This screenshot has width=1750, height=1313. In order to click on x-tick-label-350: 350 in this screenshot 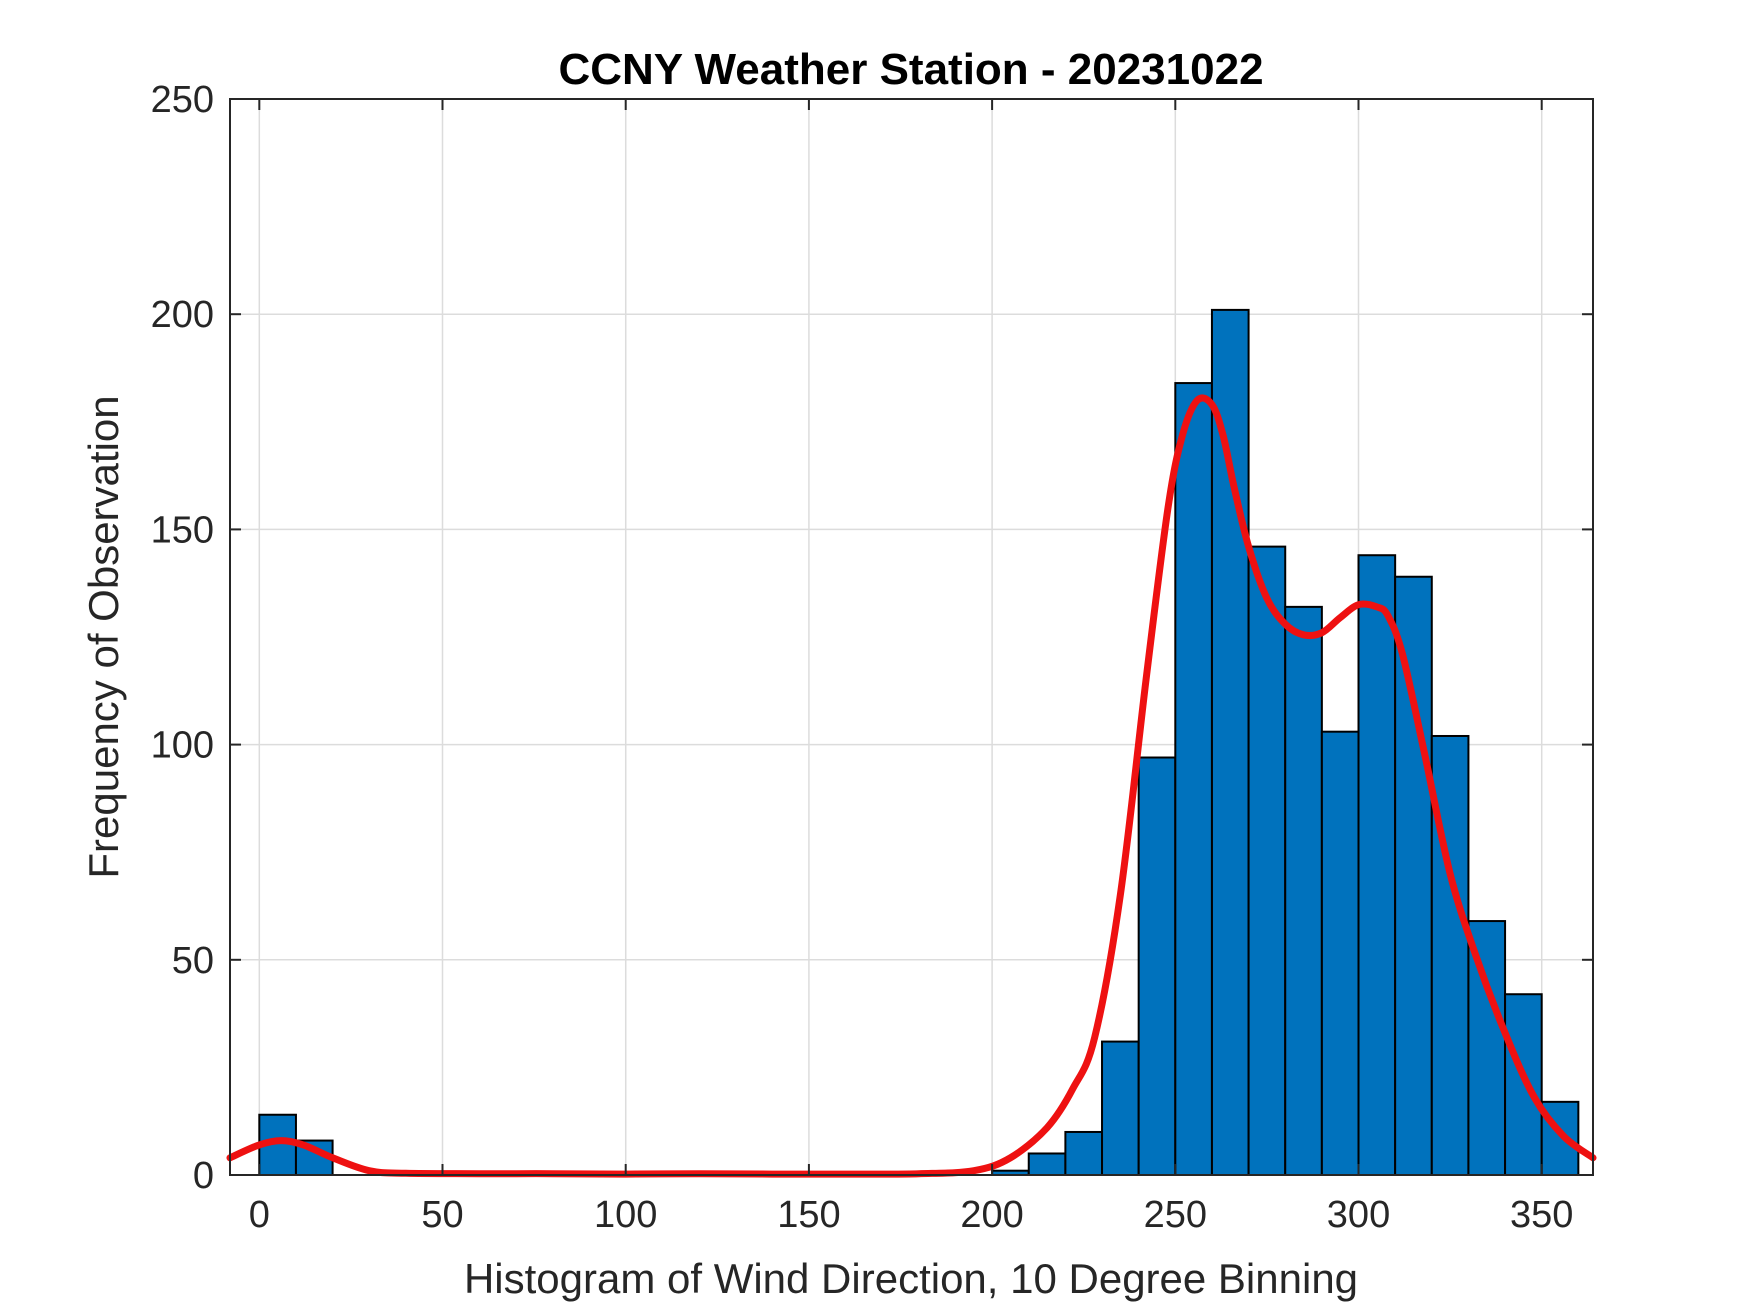, I will do `click(1541, 1215)`.